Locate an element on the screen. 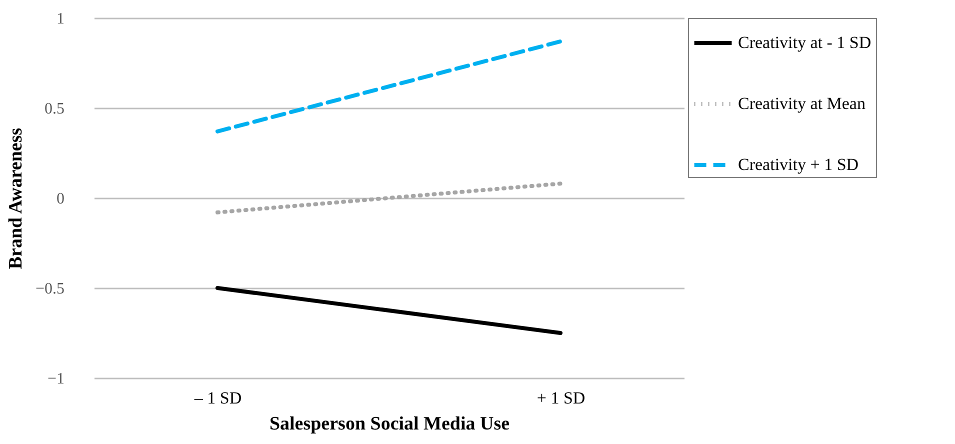  x-tick-label: + 1 SD is located at coordinates (561, 398).